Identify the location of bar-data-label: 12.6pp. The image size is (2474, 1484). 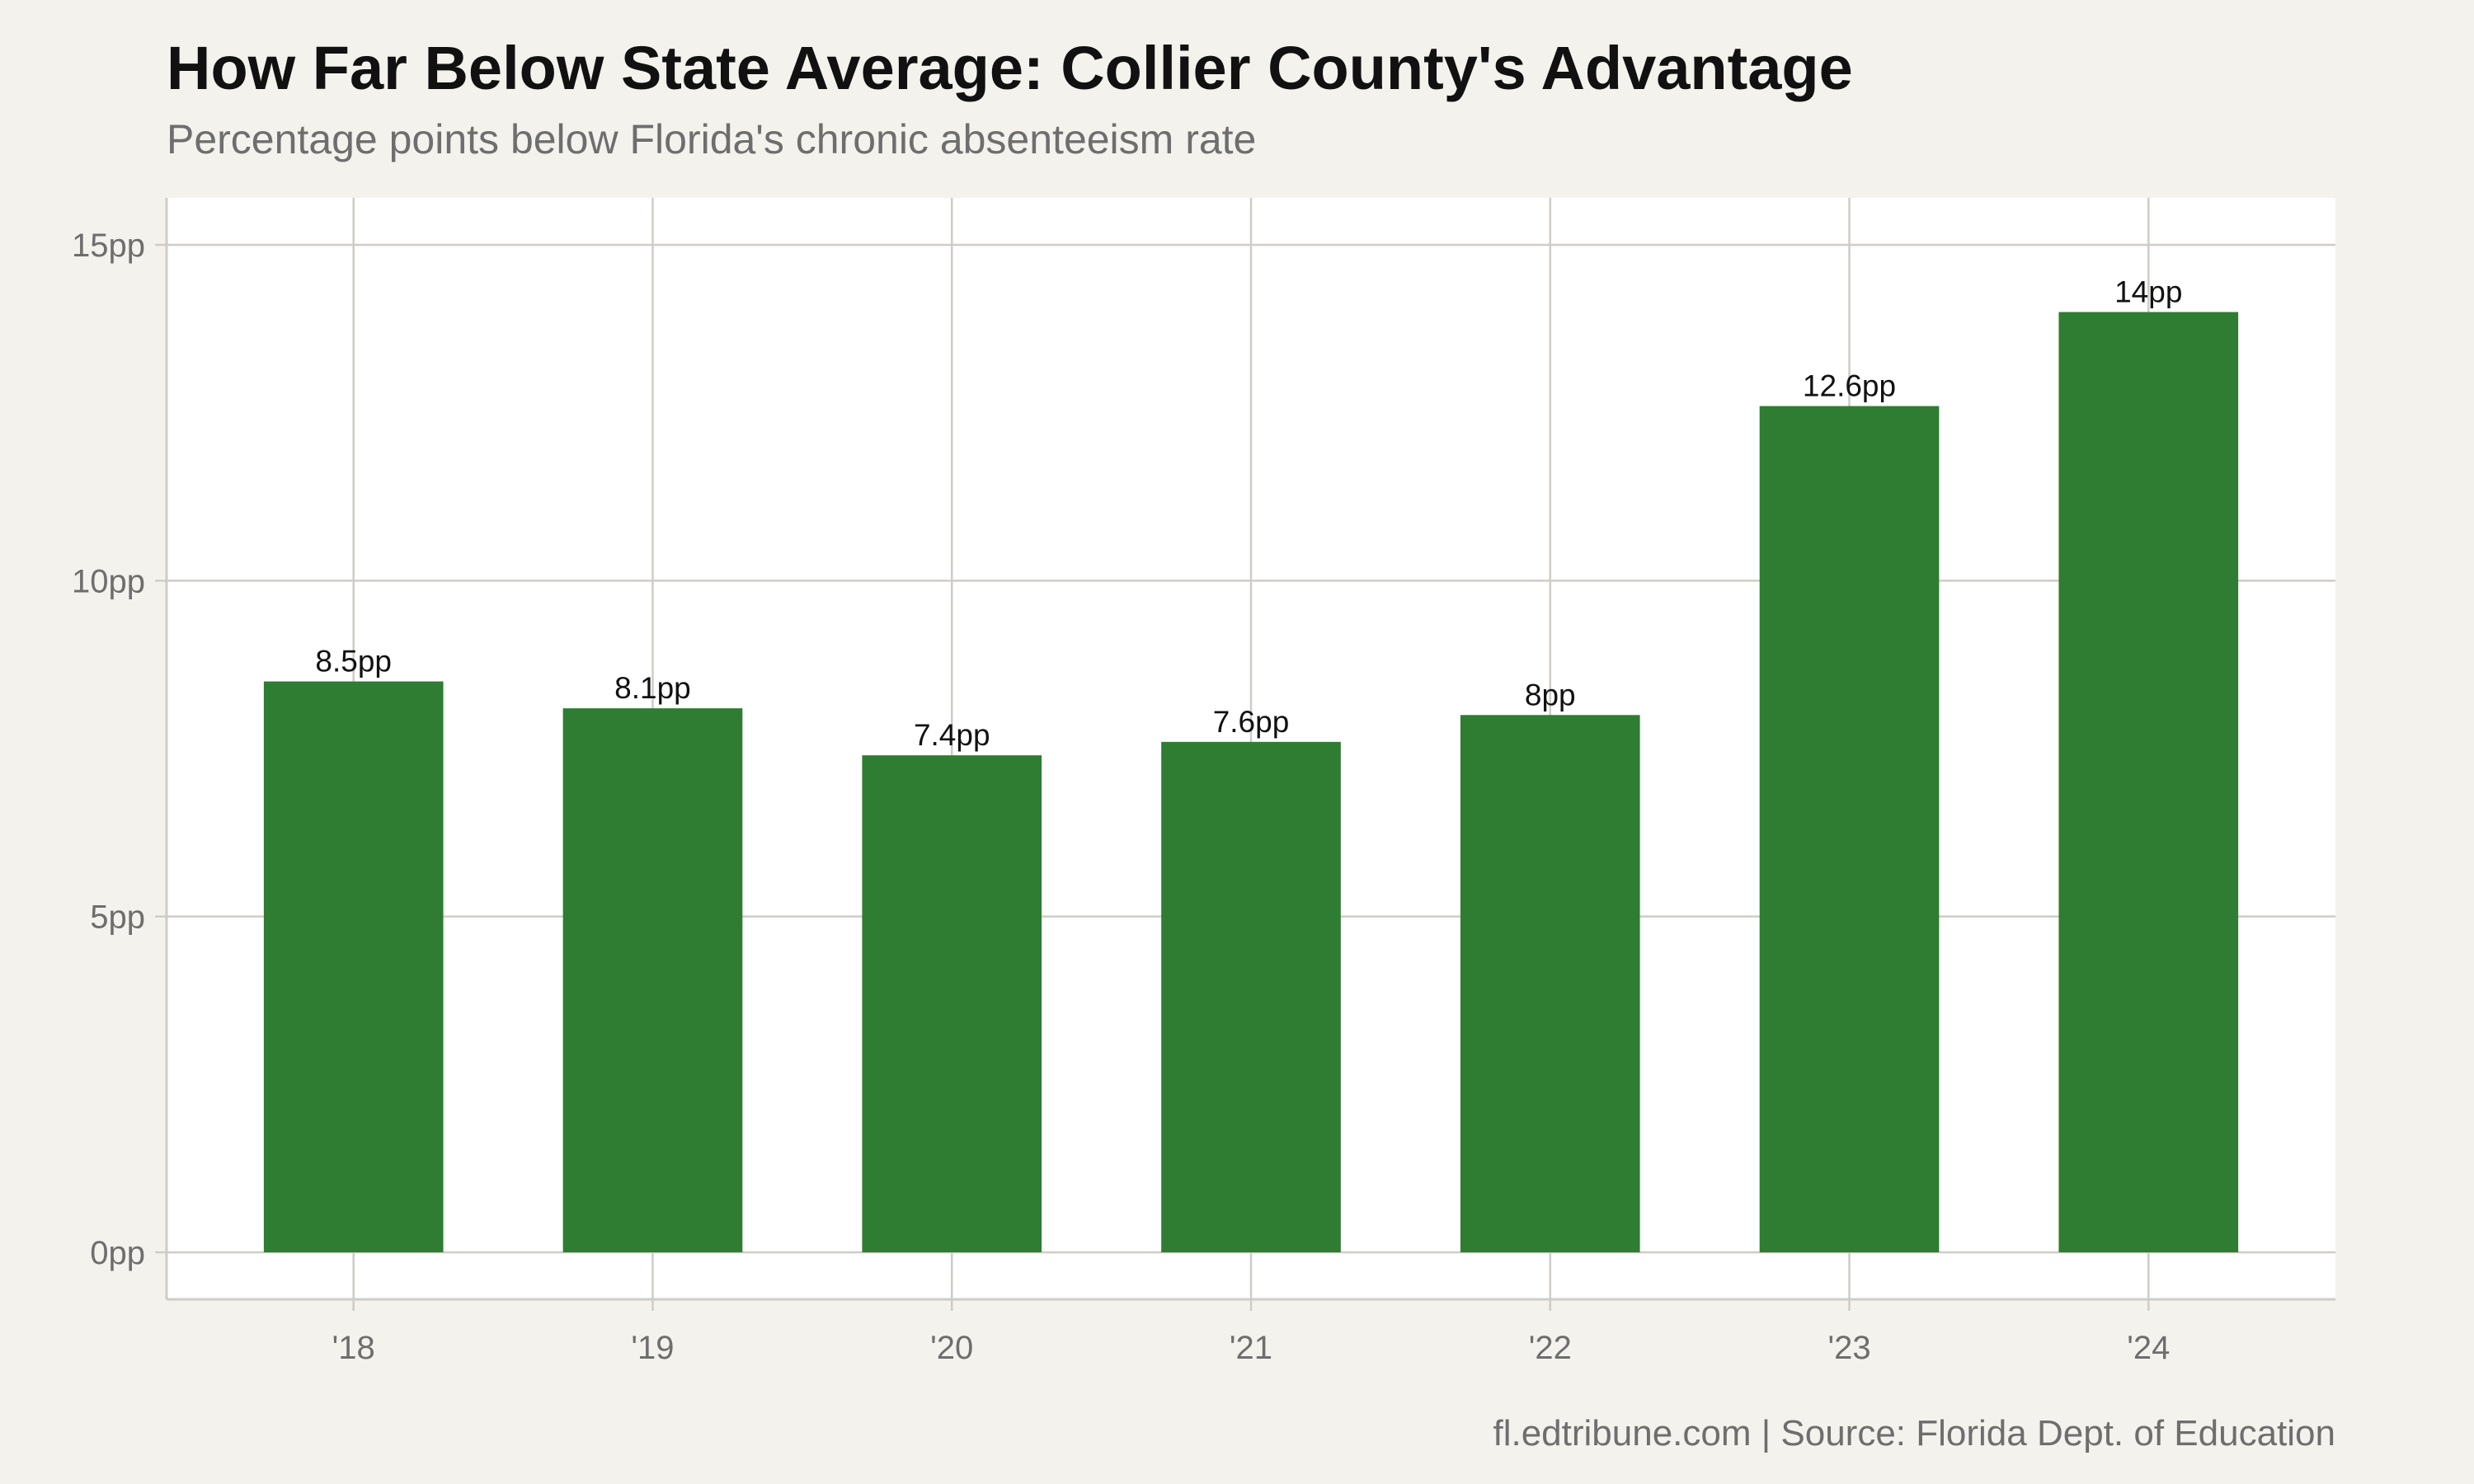
(1849, 386).